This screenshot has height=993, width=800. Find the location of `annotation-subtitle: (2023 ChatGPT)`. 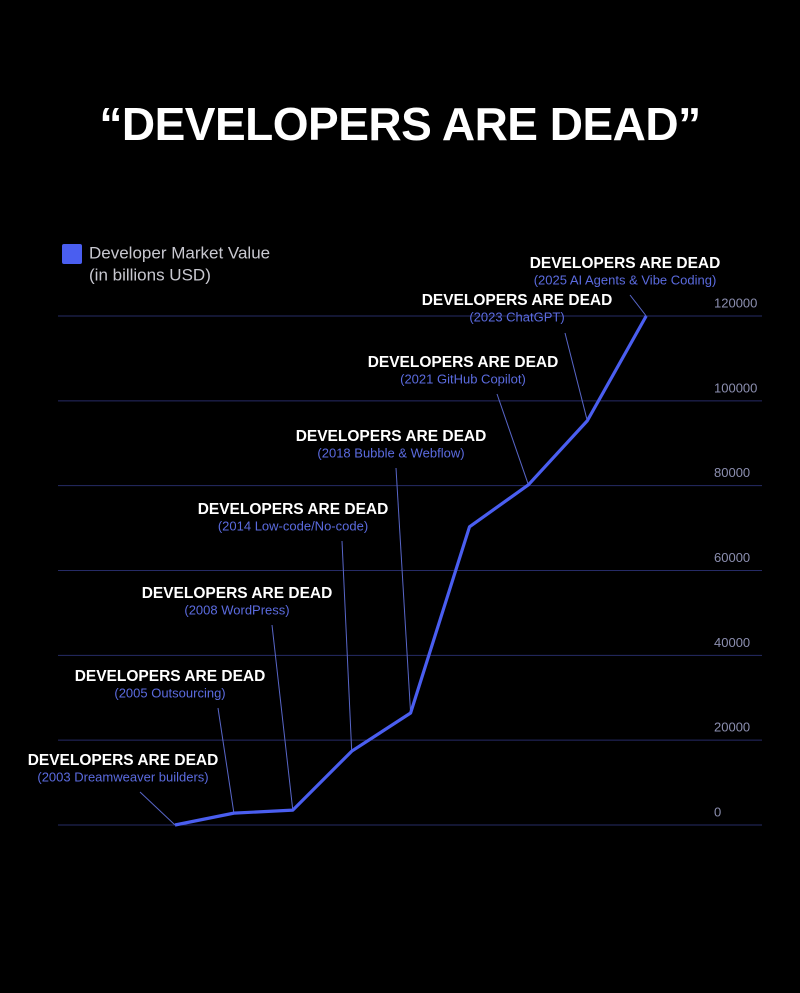

annotation-subtitle: (2023 ChatGPT) is located at coordinates (516, 316).